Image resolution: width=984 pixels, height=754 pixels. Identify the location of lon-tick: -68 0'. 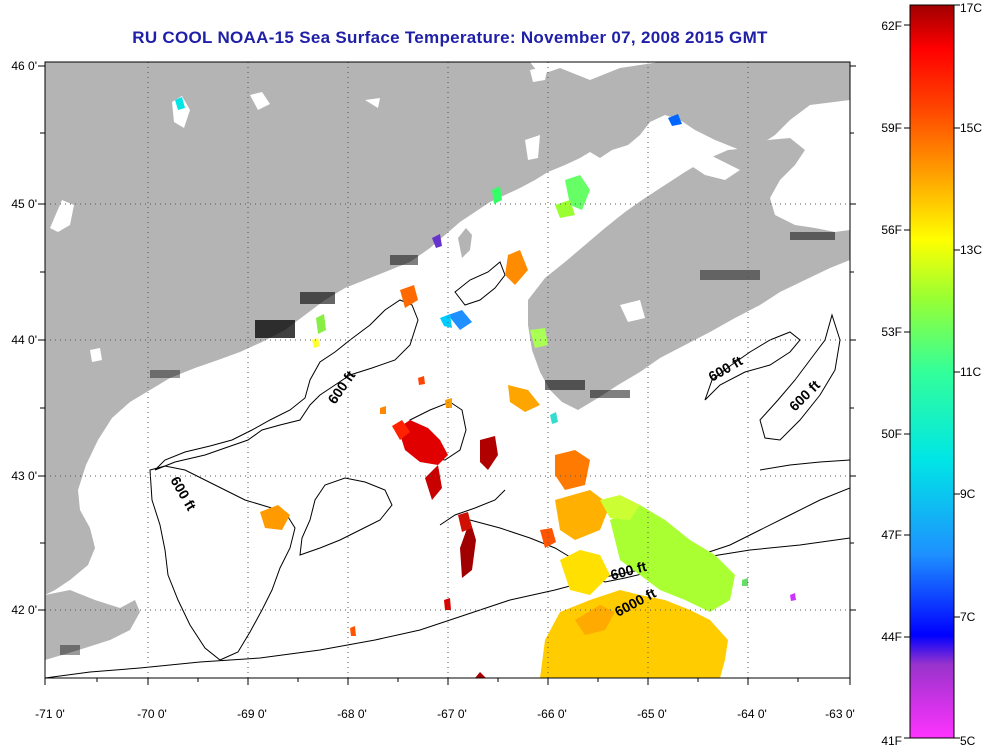
(352, 714).